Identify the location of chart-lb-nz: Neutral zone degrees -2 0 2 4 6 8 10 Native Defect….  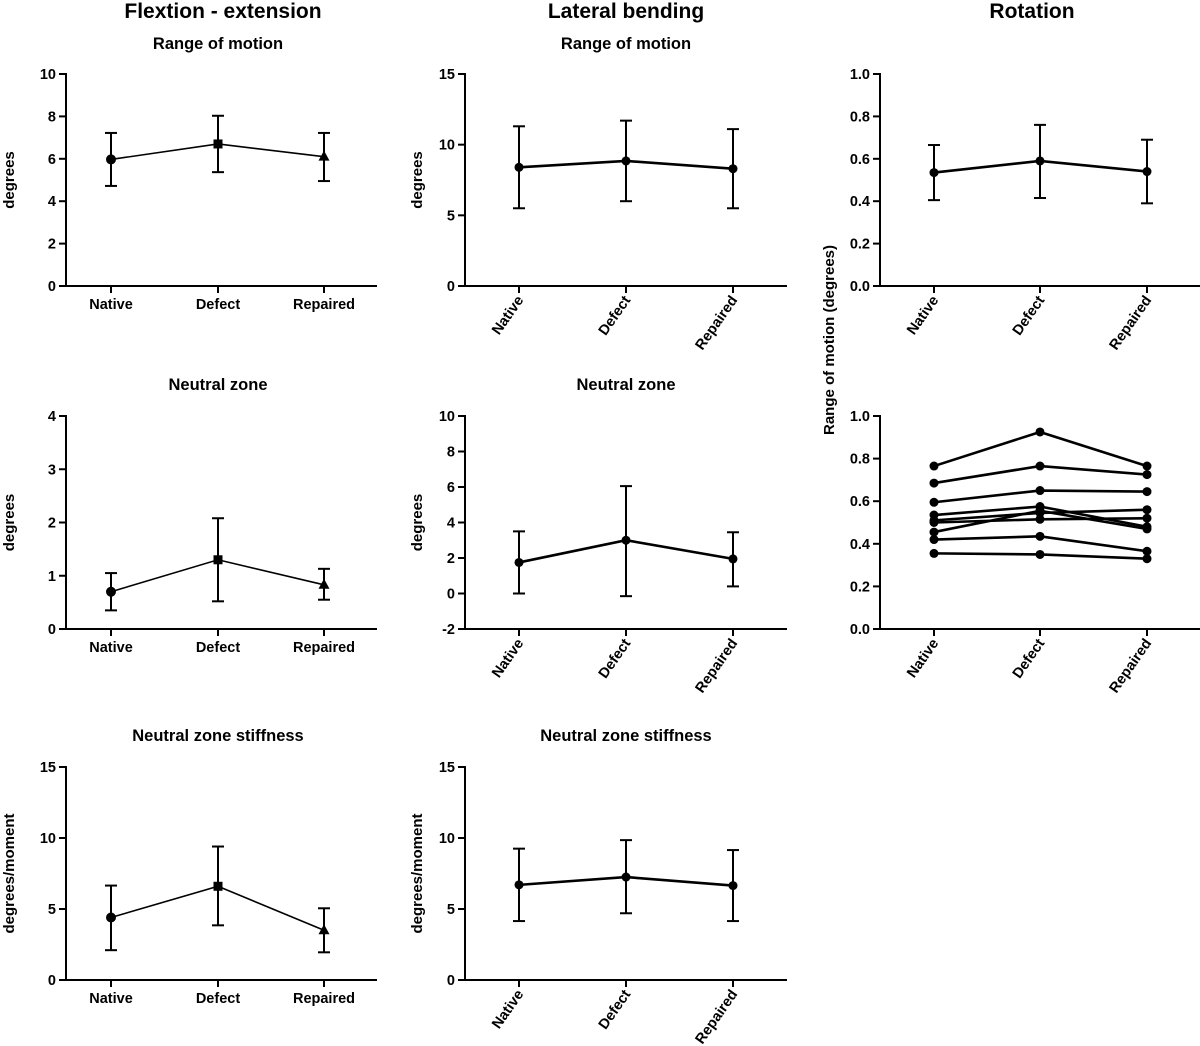
(598, 536).